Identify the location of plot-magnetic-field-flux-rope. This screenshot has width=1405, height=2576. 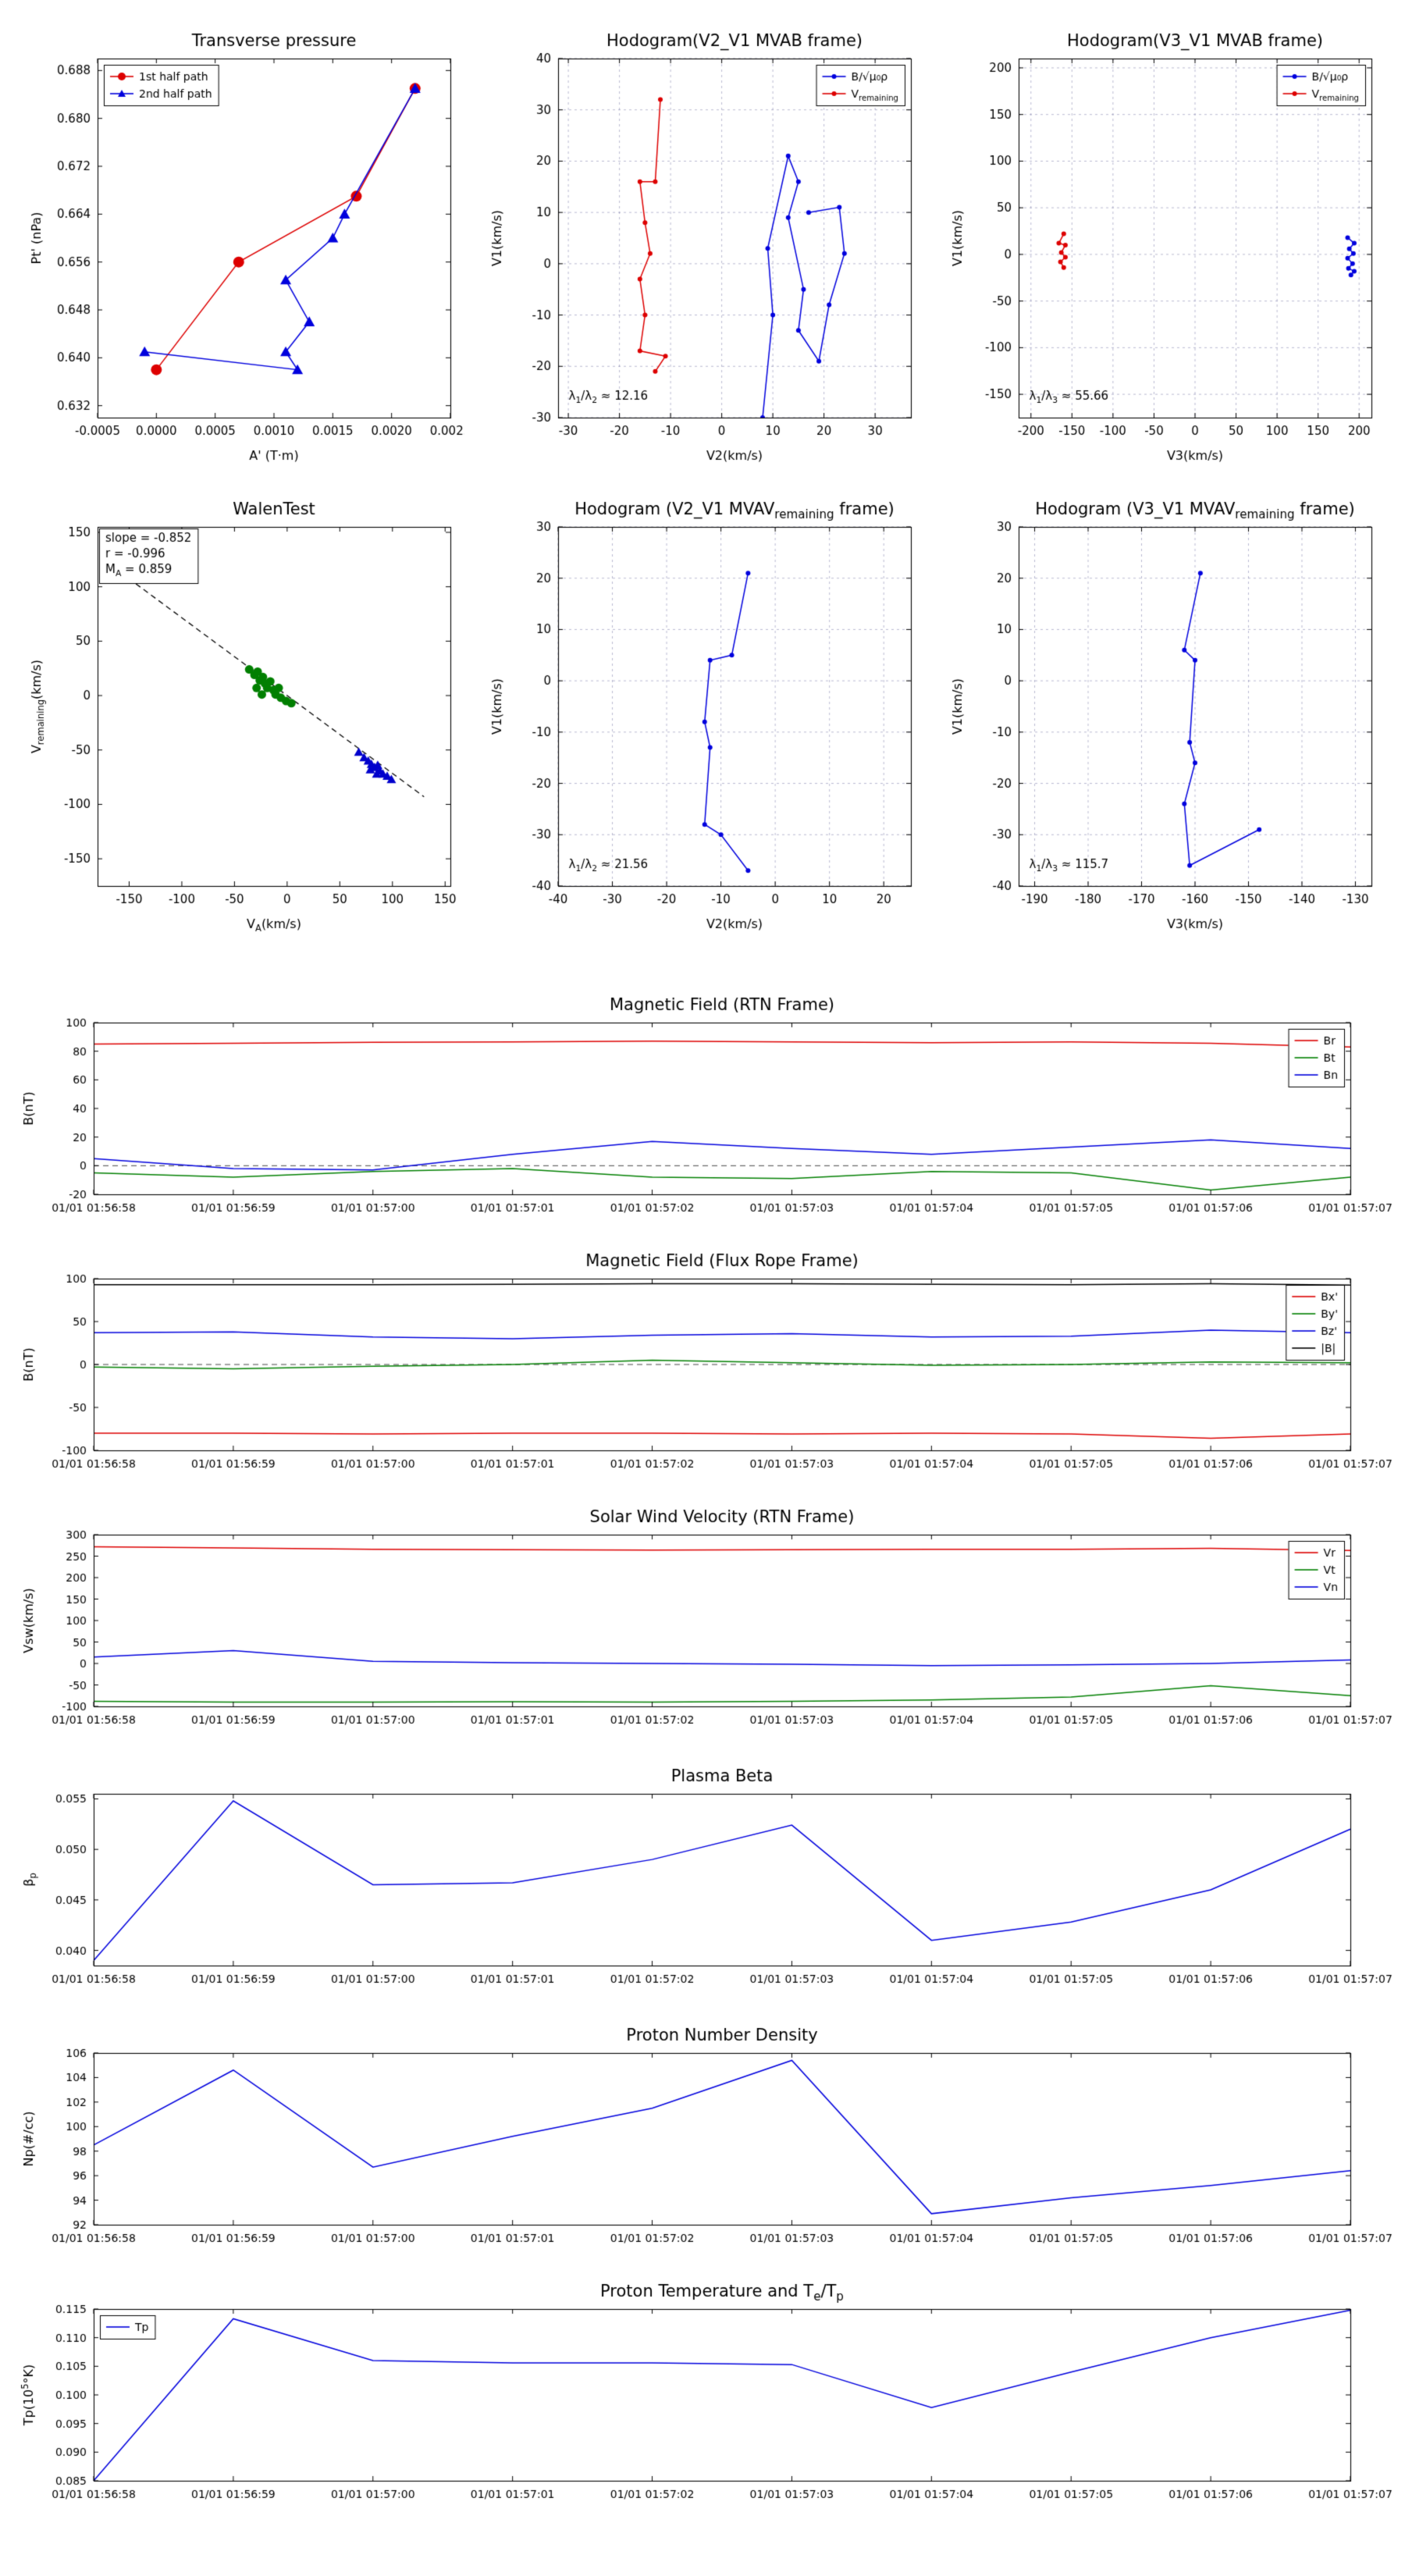
(705, 1366).